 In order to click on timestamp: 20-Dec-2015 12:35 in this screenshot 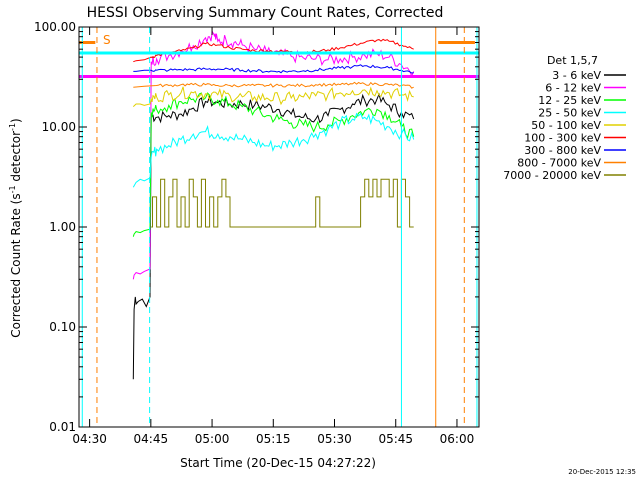, I will do `click(602, 472)`.